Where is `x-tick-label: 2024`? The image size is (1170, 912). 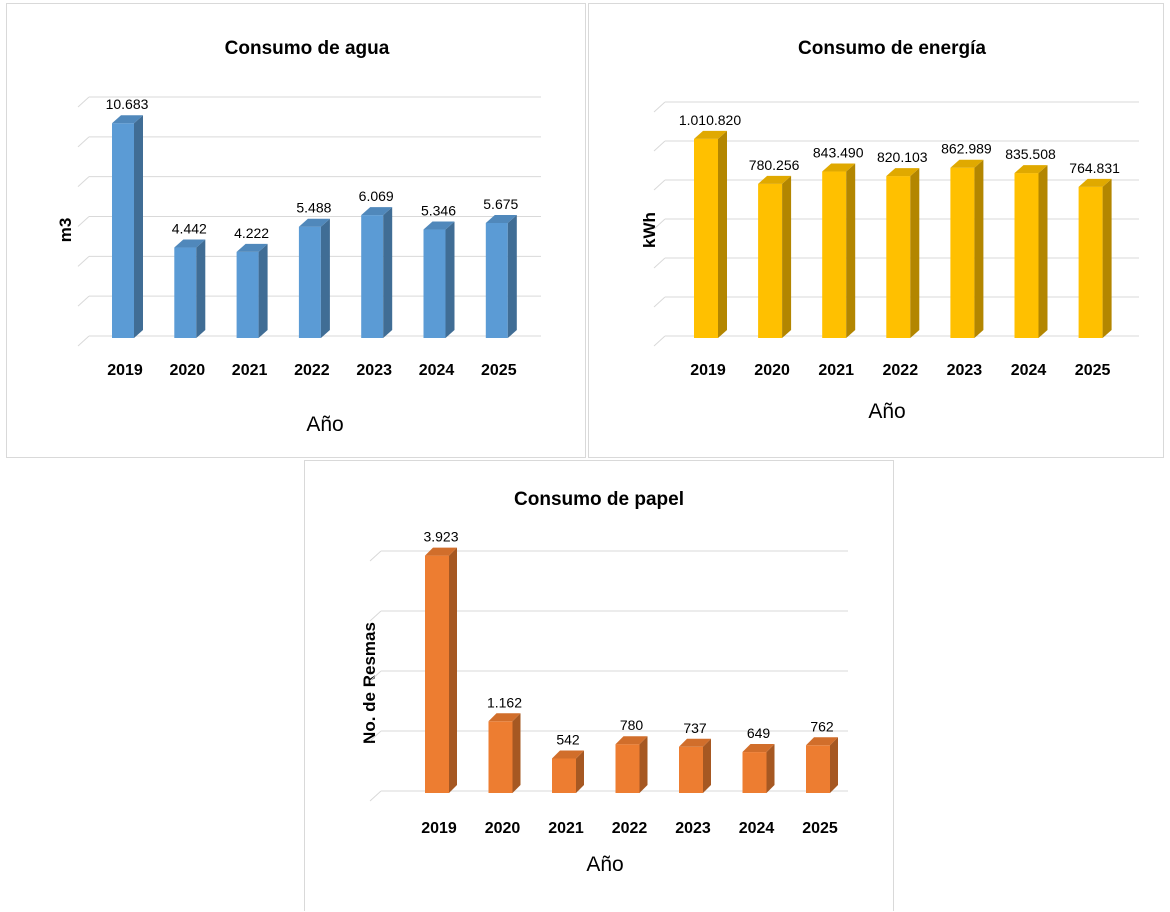 x-tick-label: 2024 is located at coordinates (757, 828).